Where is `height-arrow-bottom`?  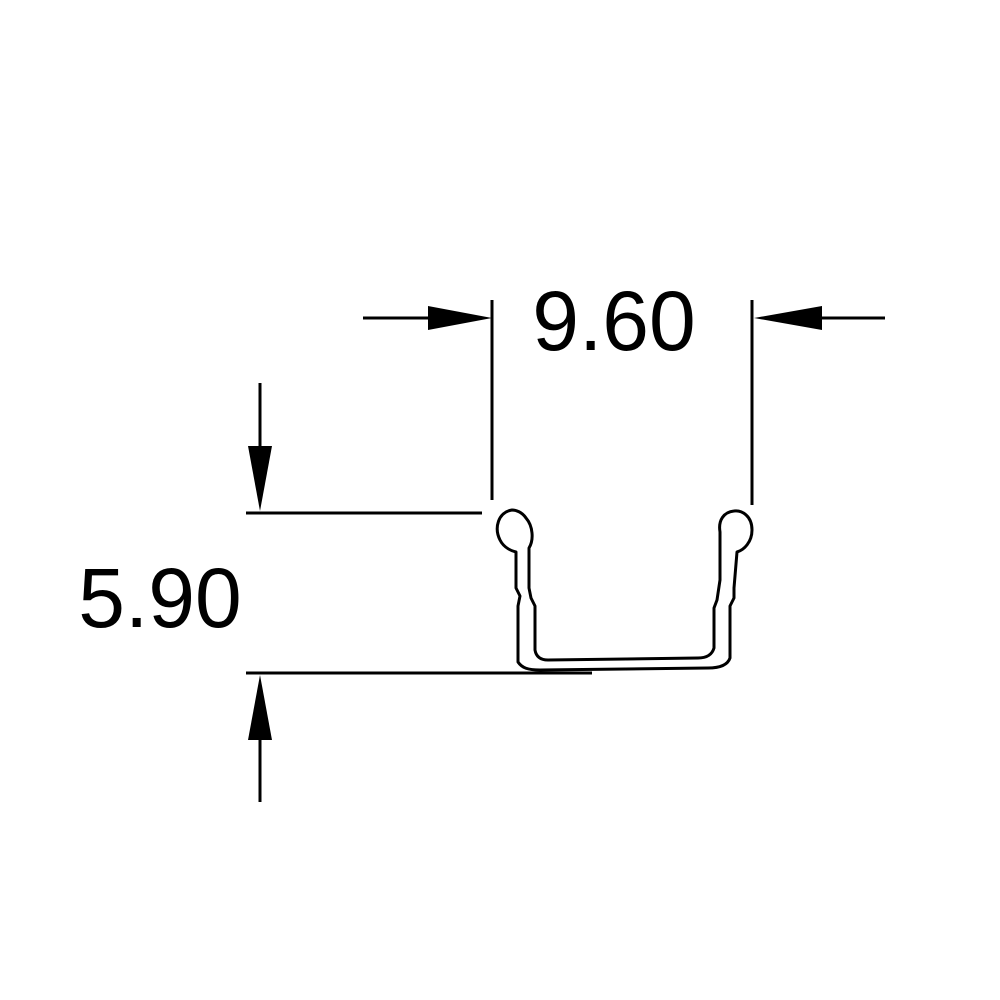
height-arrow-bottom is located at coordinates (260, 707).